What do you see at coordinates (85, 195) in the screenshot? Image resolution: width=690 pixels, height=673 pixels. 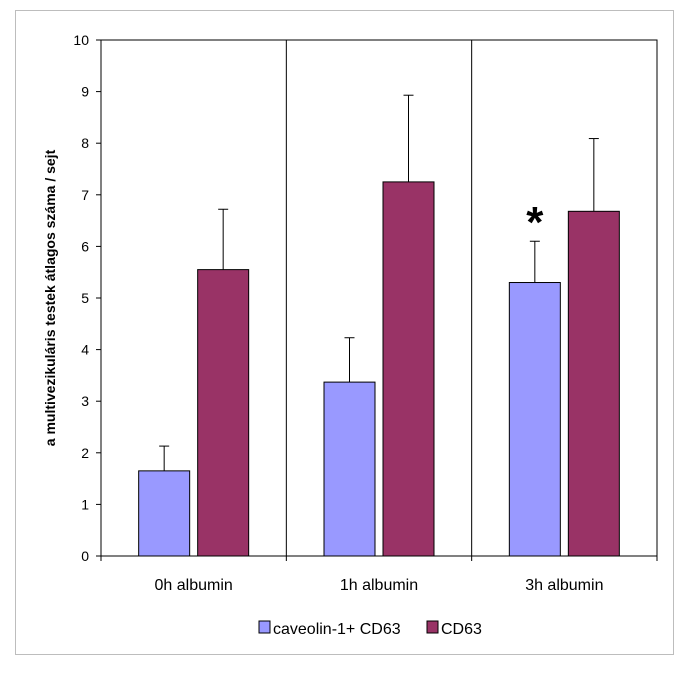 I see `y-tick-label: 7` at bounding box center [85, 195].